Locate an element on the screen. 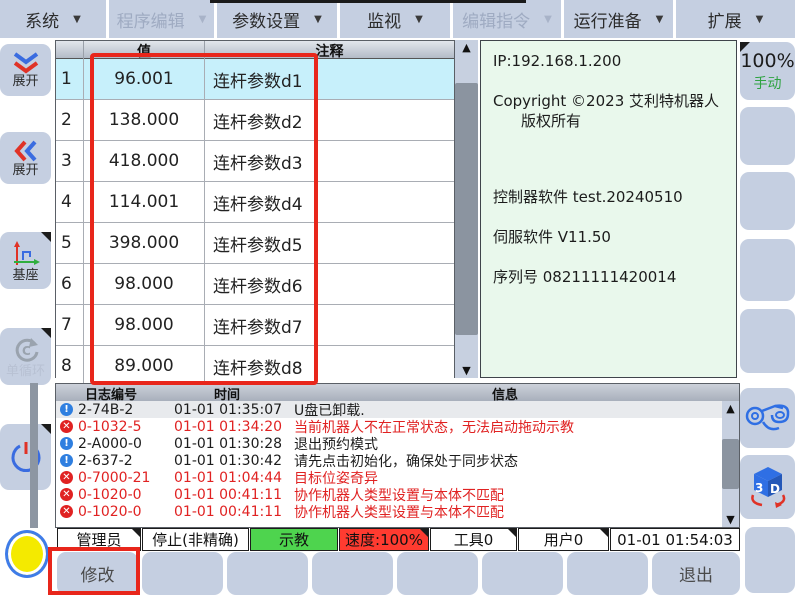 This screenshot has height=597, width=795. log-row: ! 2-A000-0 01-01 01:30:28 退出预约模式 is located at coordinates (397, 444).